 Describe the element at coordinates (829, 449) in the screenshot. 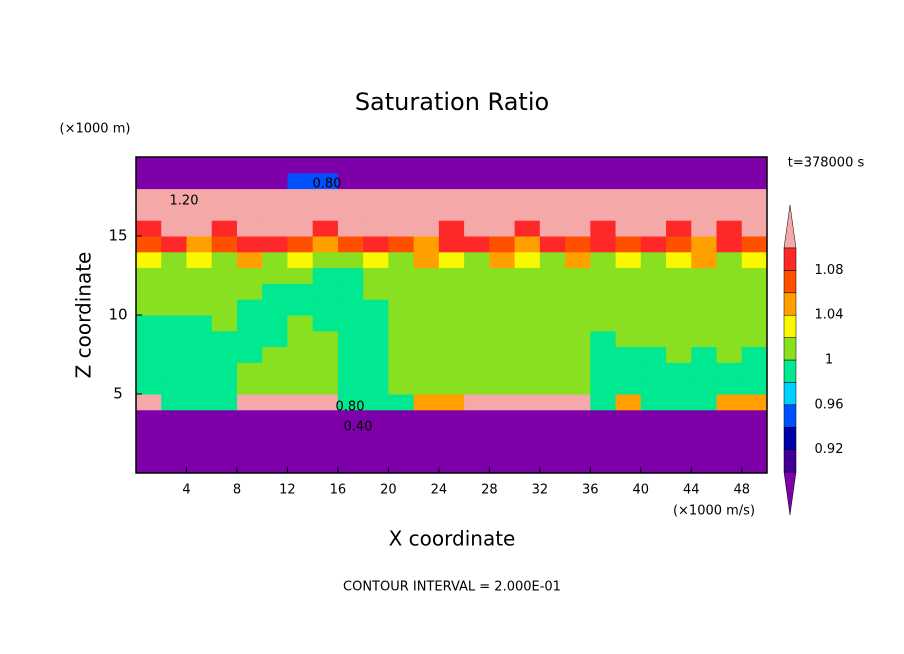

I see `colorbar-tick-label: 0.92` at that location.